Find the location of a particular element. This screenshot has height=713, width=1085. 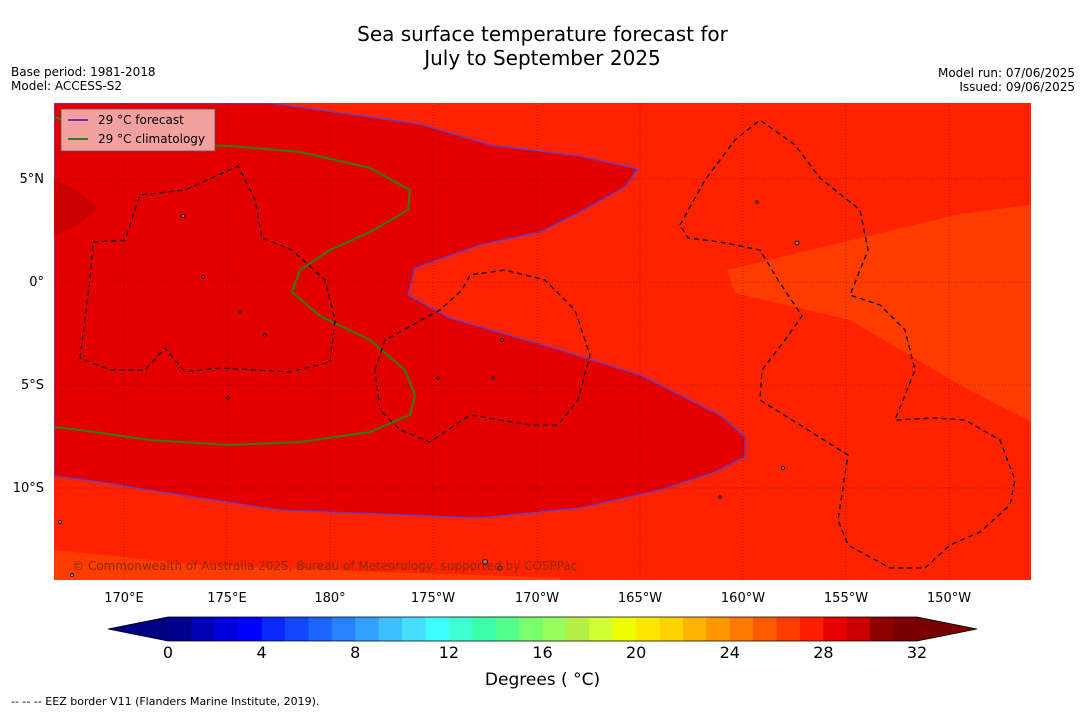

colorbar-tick-label: 24 is located at coordinates (730, 652).